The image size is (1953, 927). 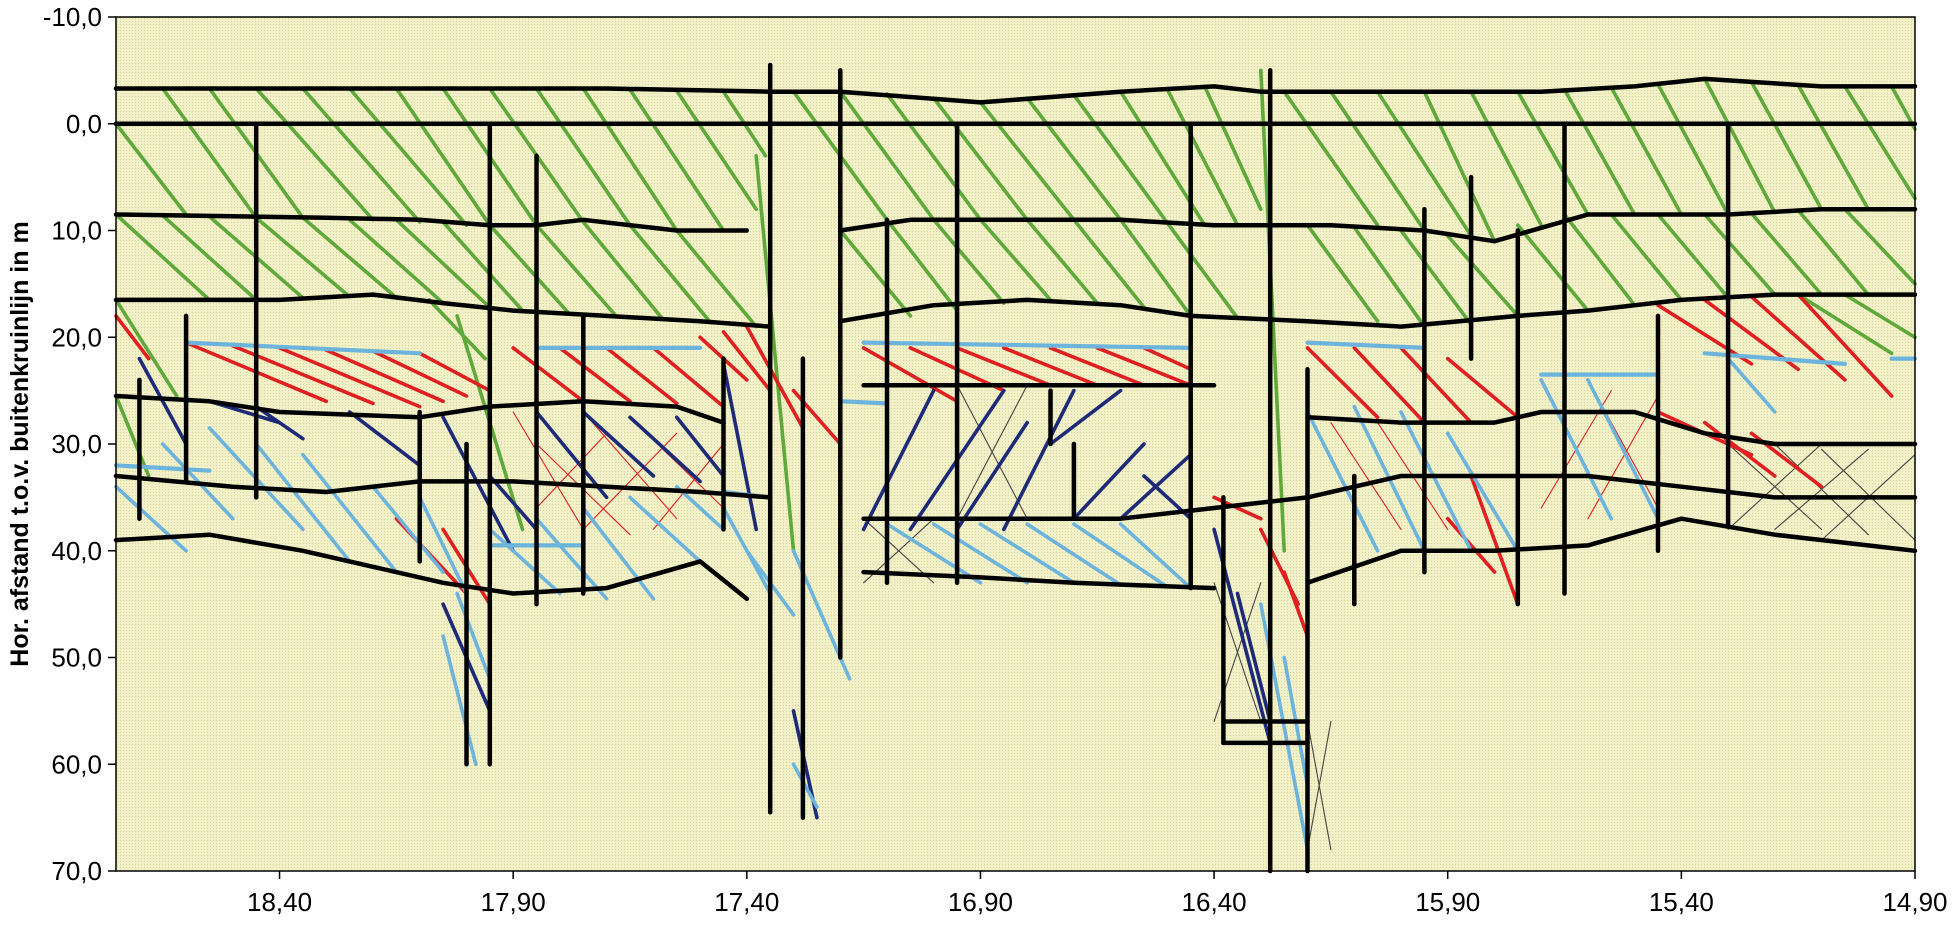 What do you see at coordinates (1681, 902) in the screenshot?
I see `x-tick-label: 15,40` at bounding box center [1681, 902].